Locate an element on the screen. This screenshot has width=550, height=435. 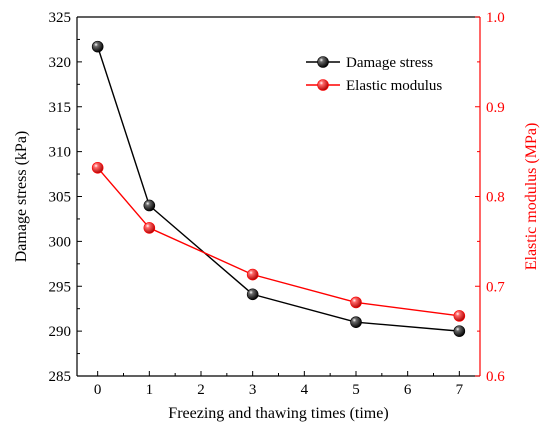
y-right-tick-label: 0.8 is located at coordinates (495, 198).